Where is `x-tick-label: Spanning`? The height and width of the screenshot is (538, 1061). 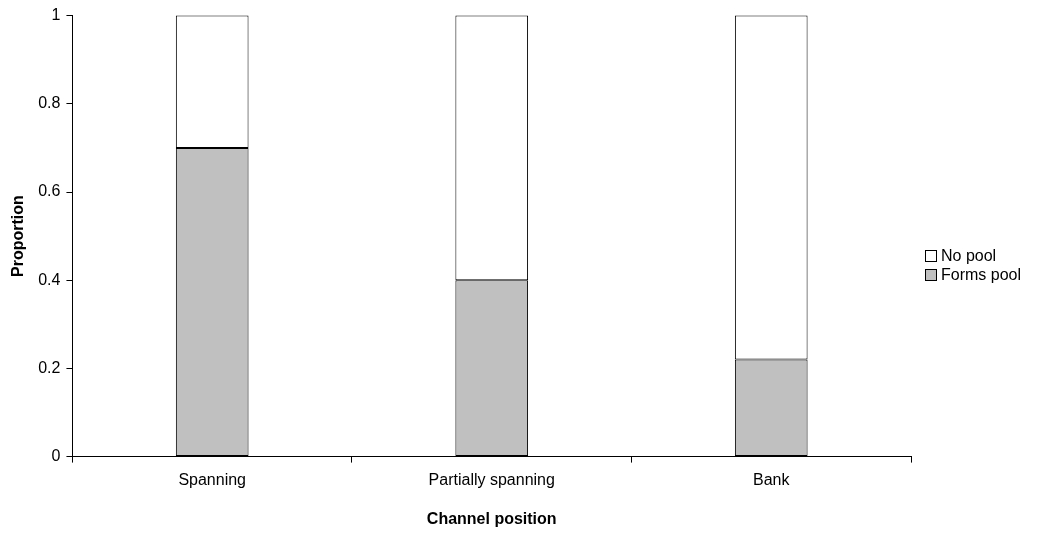
x-tick-label: Spanning is located at coordinates (212, 479).